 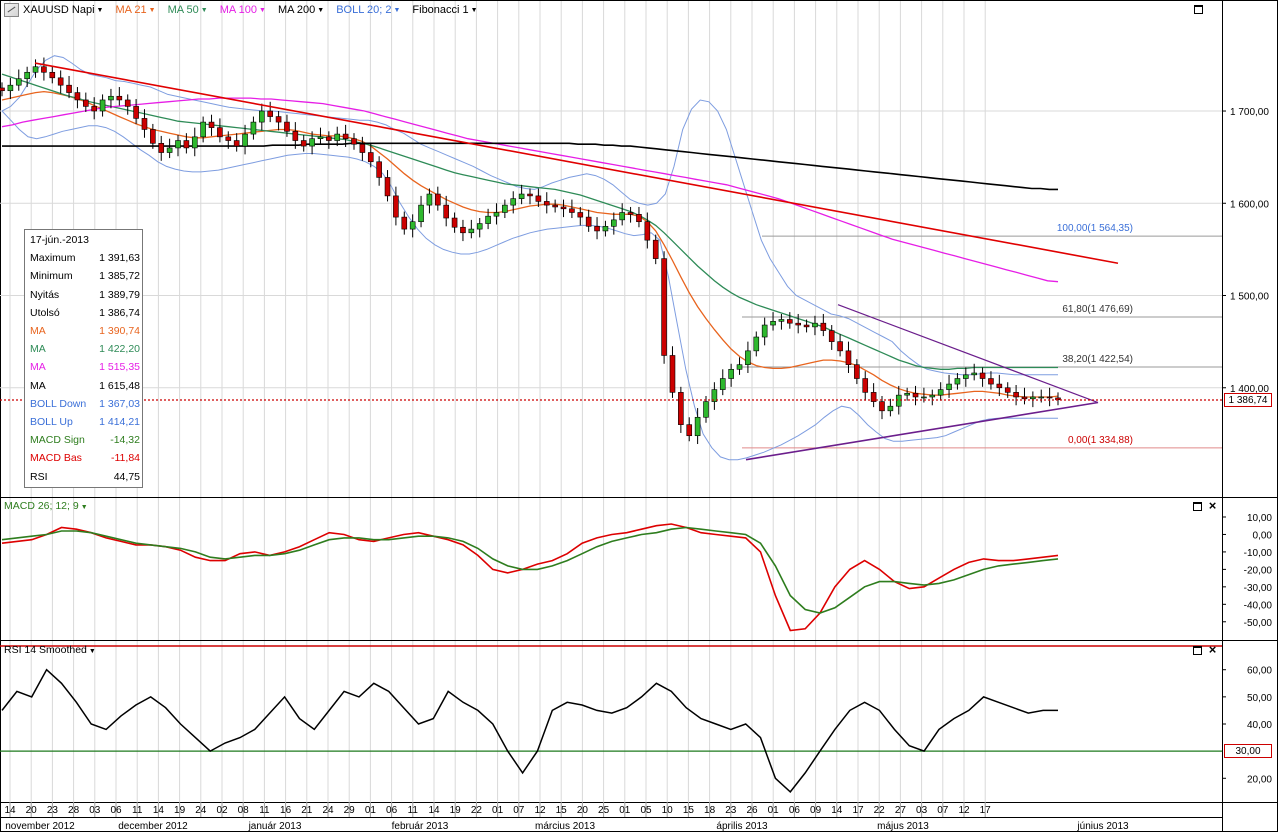 What do you see at coordinates (668, 810) in the screenshot?
I see `x-tick-label: 10` at bounding box center [668, 810].